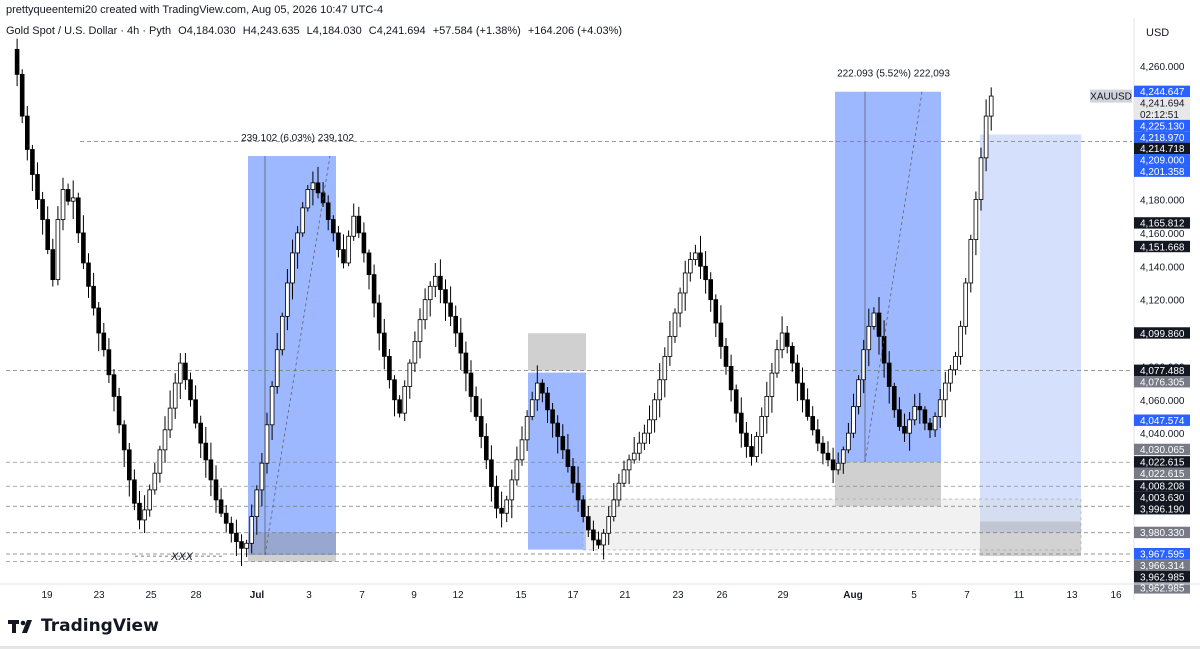 This screenshot has width=1200, height=649. What do you see at coordinates (257, 595) in the screenshot?
I see `x-tick-label: Jul` at bounding box center [257, 595].